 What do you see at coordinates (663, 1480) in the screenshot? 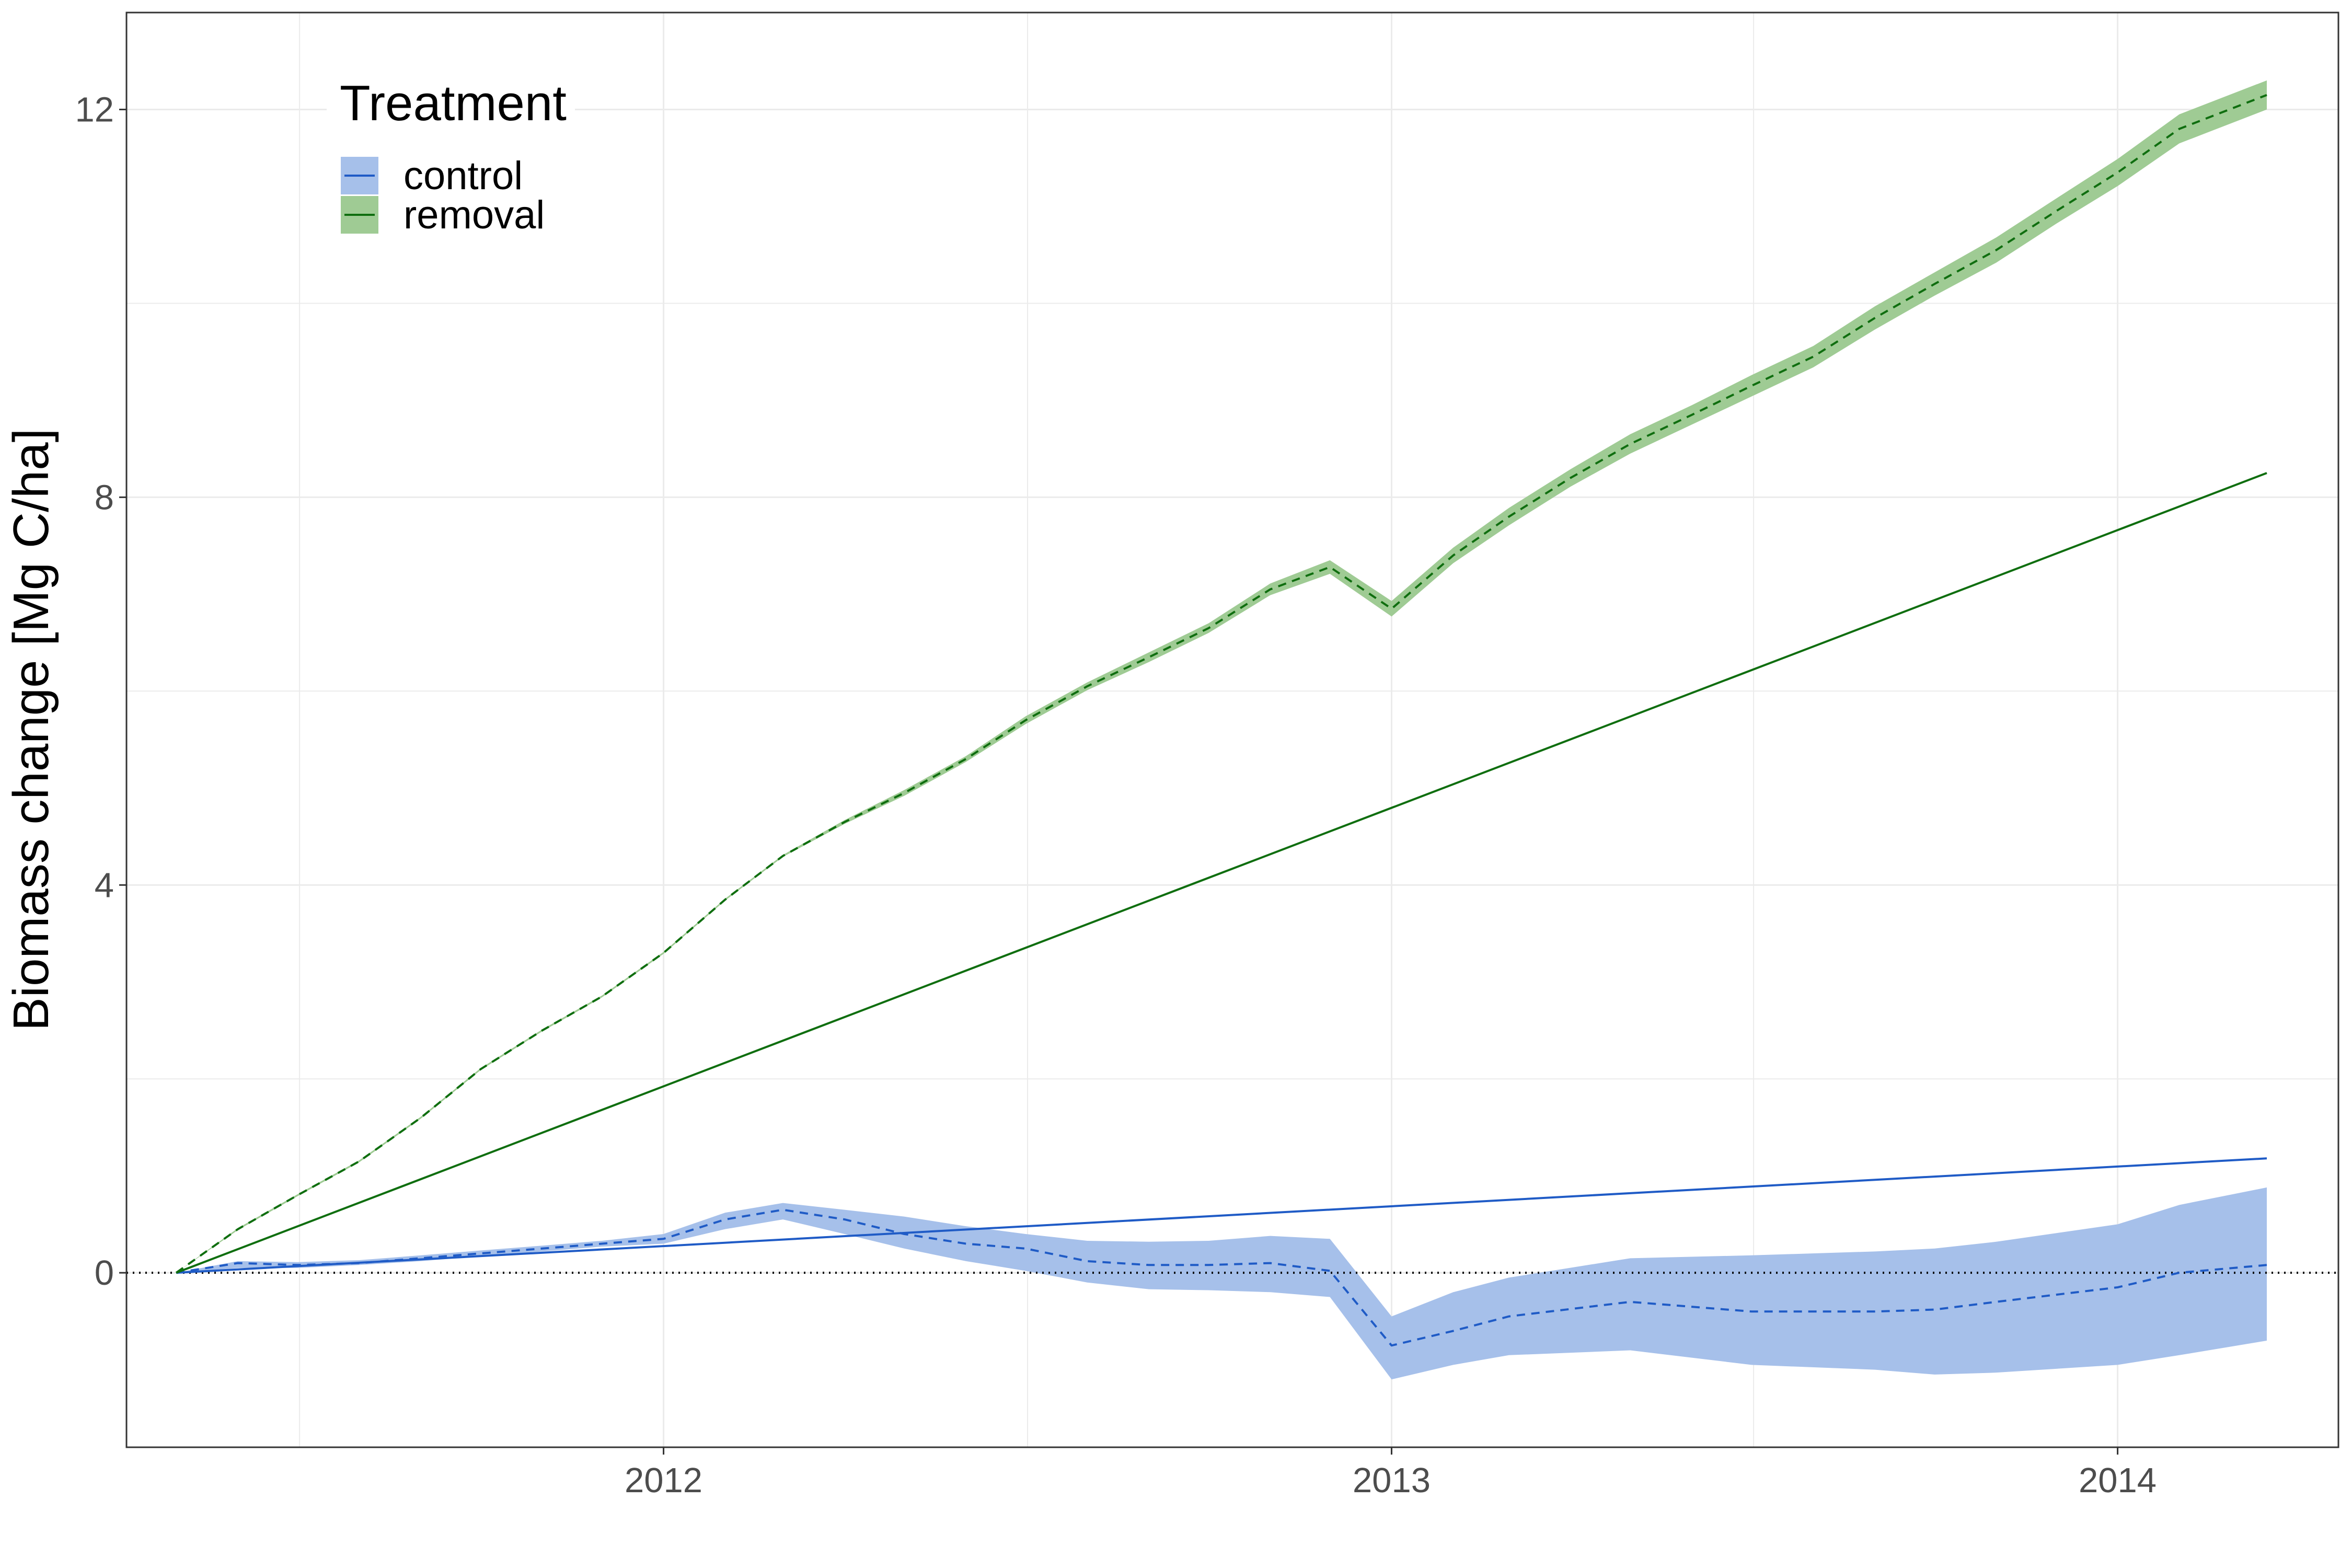
I see `x-tick-label: 2012` at bounding box center [663, 1480].